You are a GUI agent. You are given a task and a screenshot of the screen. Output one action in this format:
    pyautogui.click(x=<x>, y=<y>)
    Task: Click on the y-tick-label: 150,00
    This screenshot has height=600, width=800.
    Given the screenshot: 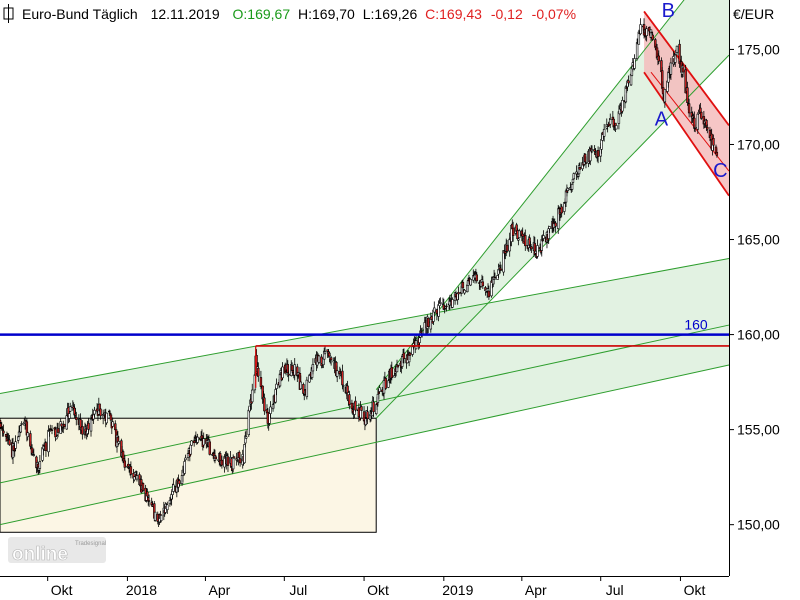 What is the action you would take?
    pyautogui.click(x=758, y=525)
    